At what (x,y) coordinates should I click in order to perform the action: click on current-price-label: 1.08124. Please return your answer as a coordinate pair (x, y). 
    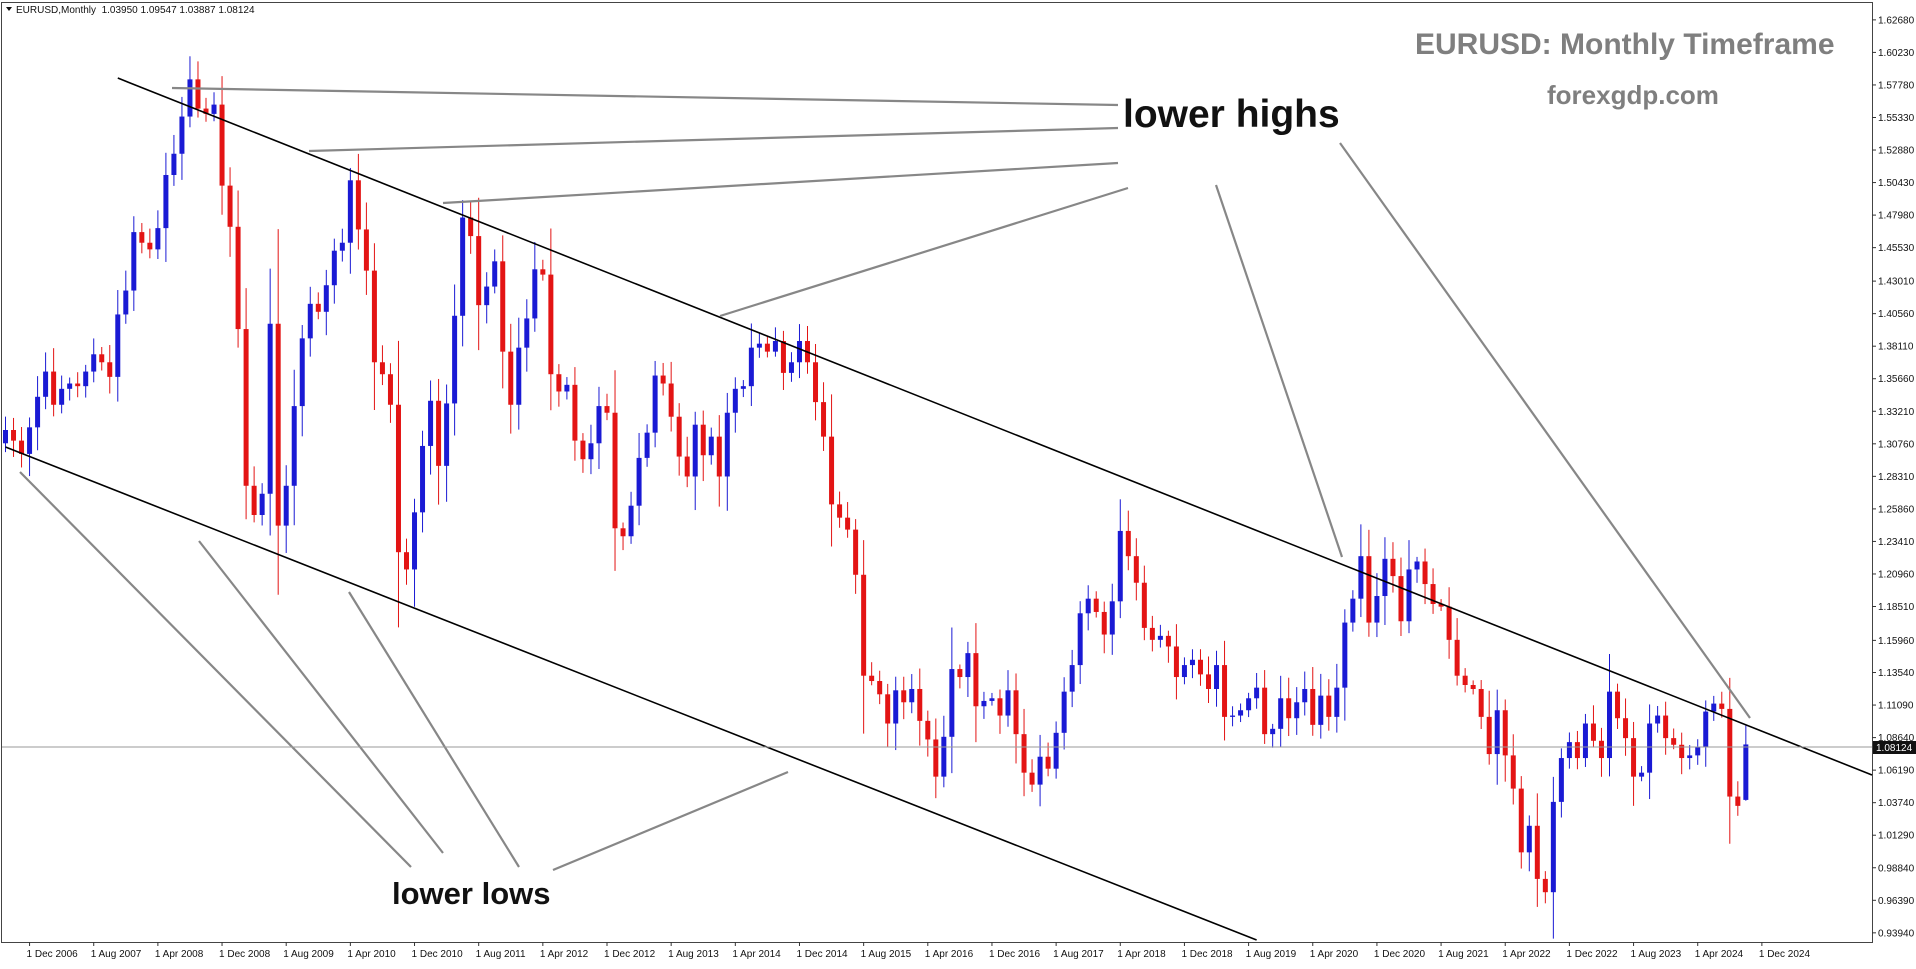
    Looking at the image, I should click on (1894, 748).